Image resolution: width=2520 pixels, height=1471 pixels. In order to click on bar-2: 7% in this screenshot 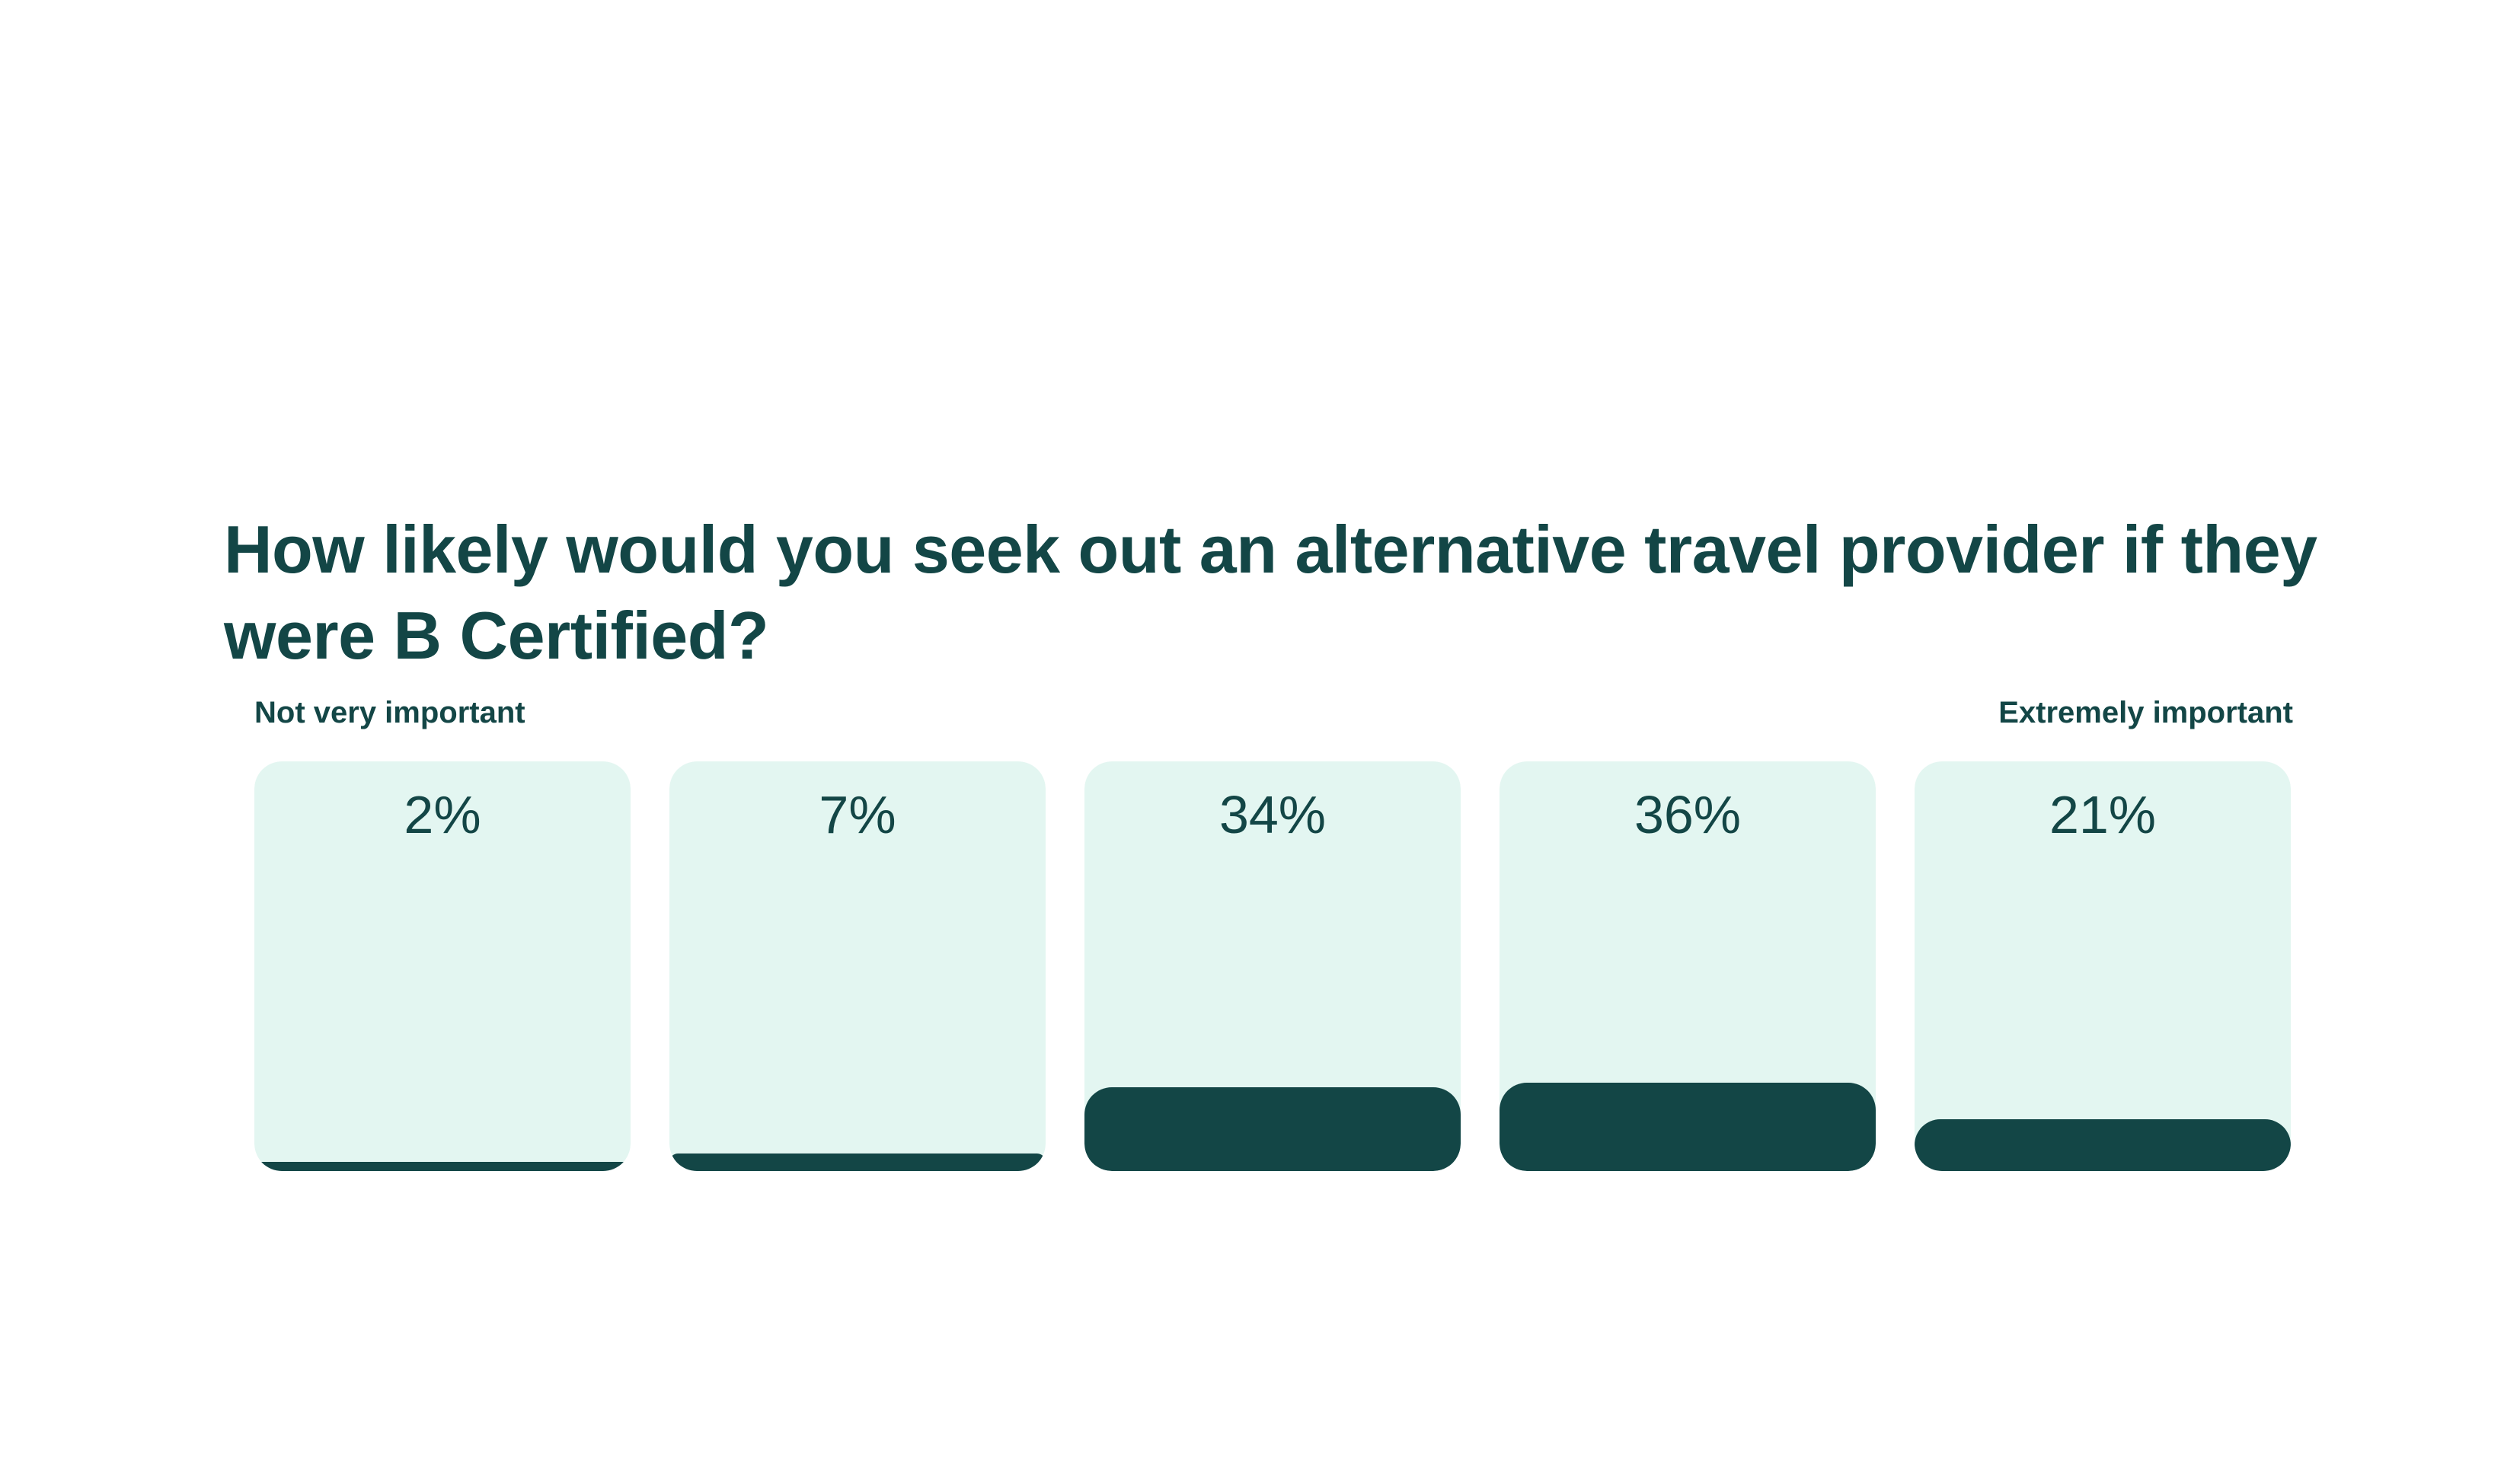, I will do `click(857, 966)`.